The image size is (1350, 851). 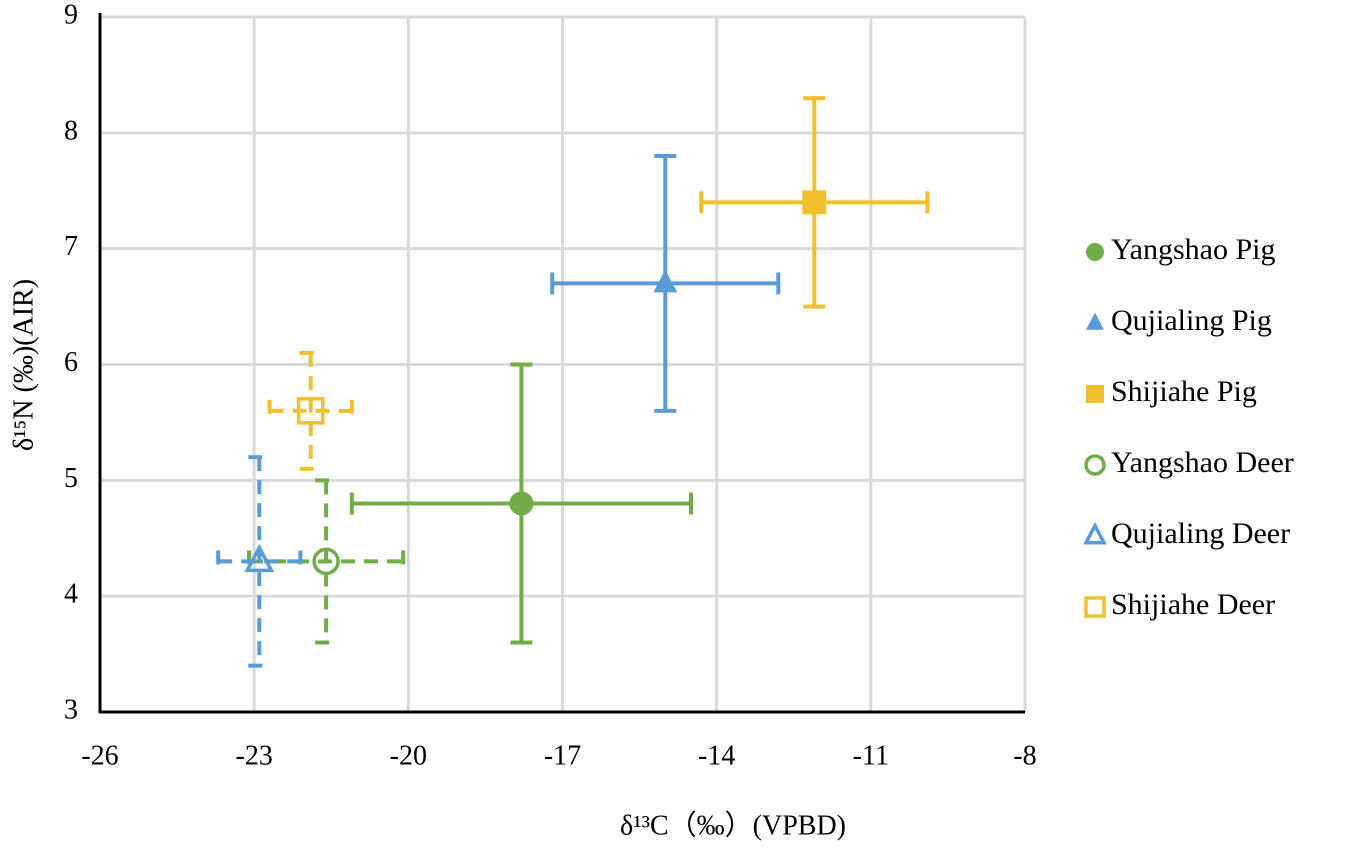 What do you see at coordinates (1202, 462) in the screenshot?
I see `legend-label: Yangshao Deer` at bounding box center [1202, 462].